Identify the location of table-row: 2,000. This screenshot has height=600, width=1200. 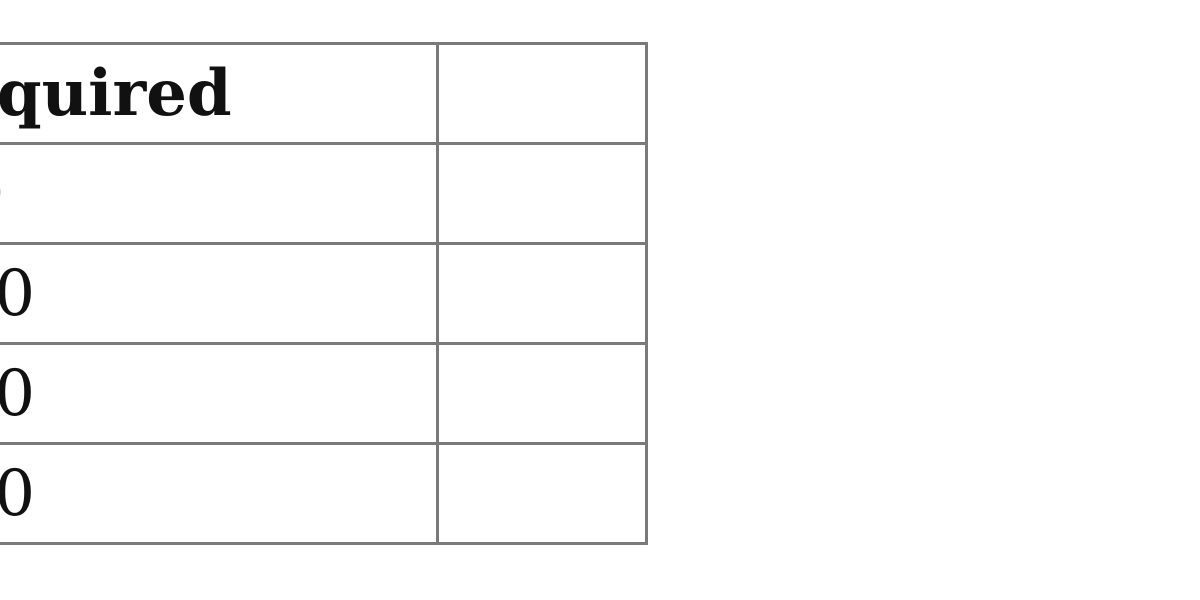
(324, 293).